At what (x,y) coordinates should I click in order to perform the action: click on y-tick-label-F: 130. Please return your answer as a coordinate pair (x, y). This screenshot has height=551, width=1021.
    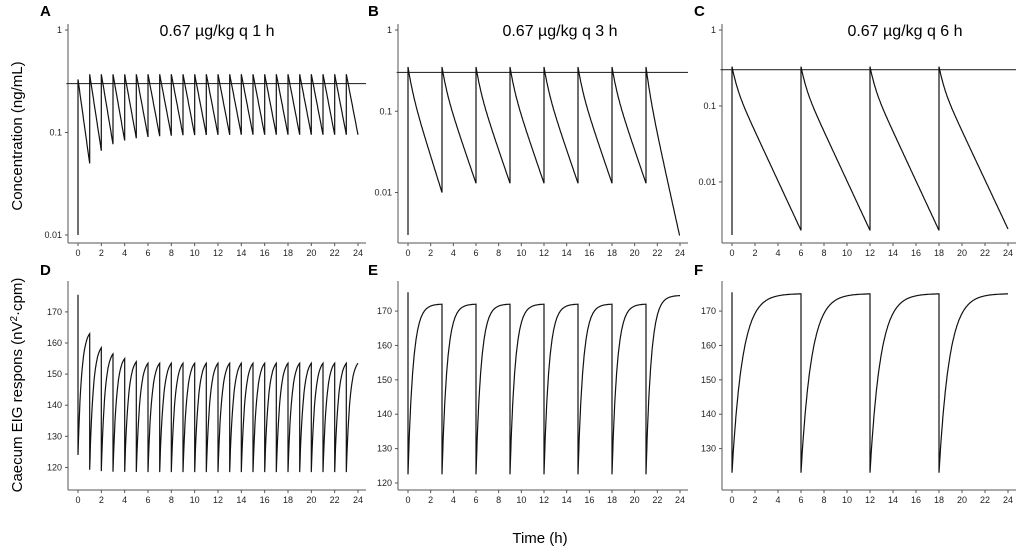
    Looking at the image, I should click on (708, 449).